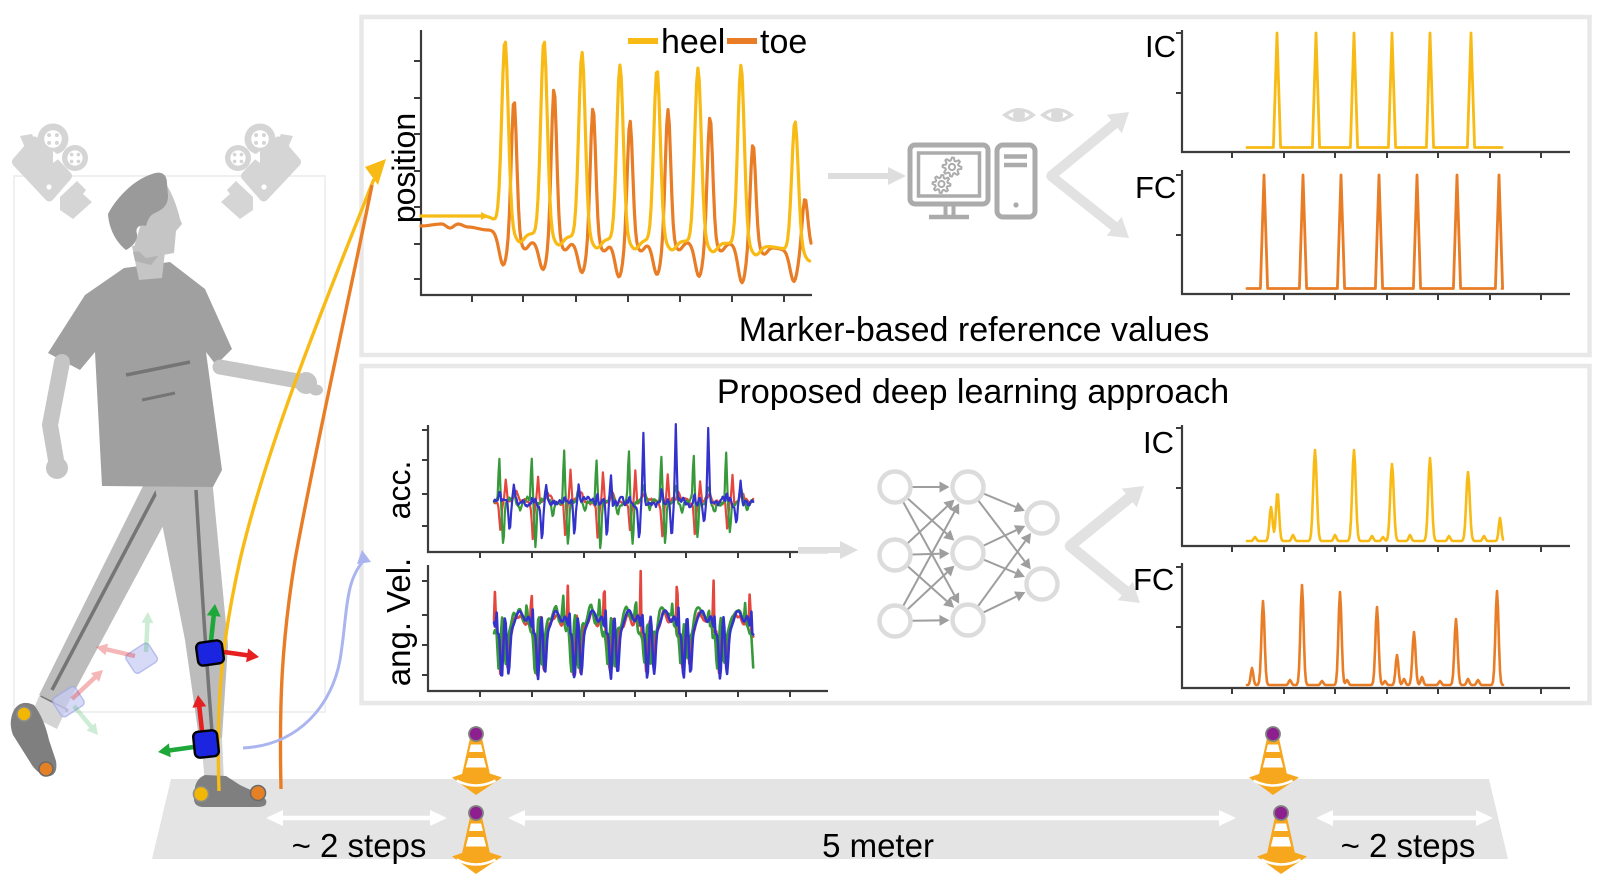  I want to click on svg-text: heel, so click(693, 42).